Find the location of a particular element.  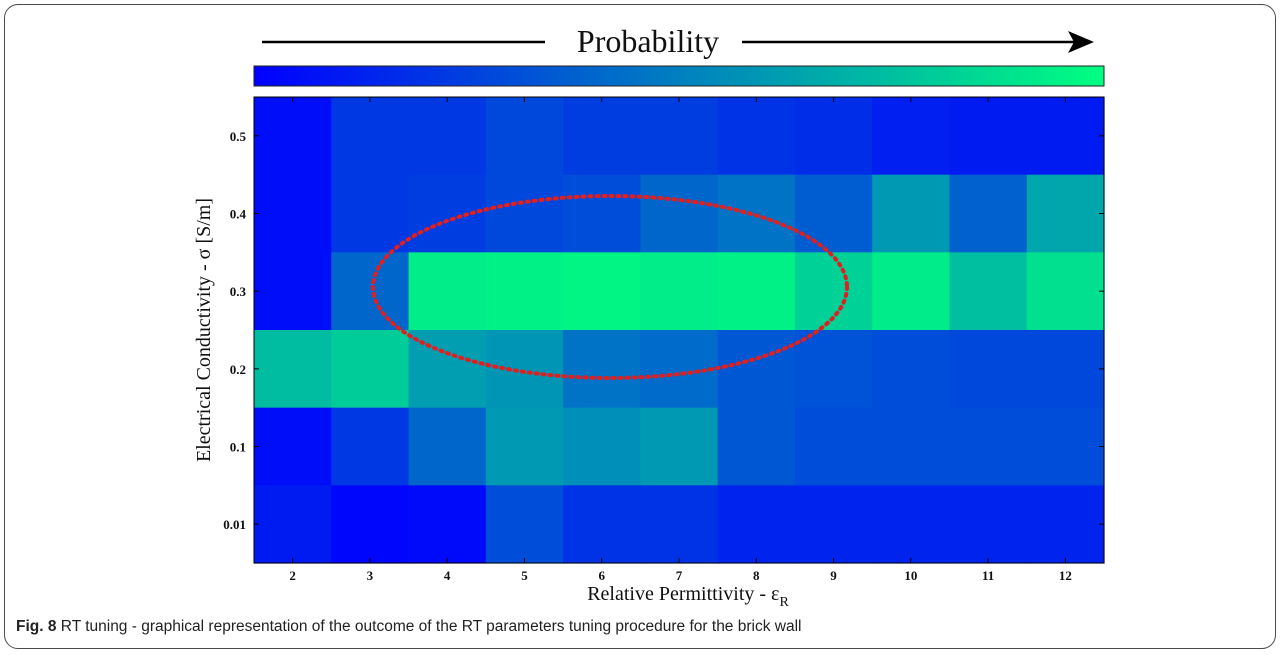

y-tick-label: 0.01 is located at coordinates (234, 524).